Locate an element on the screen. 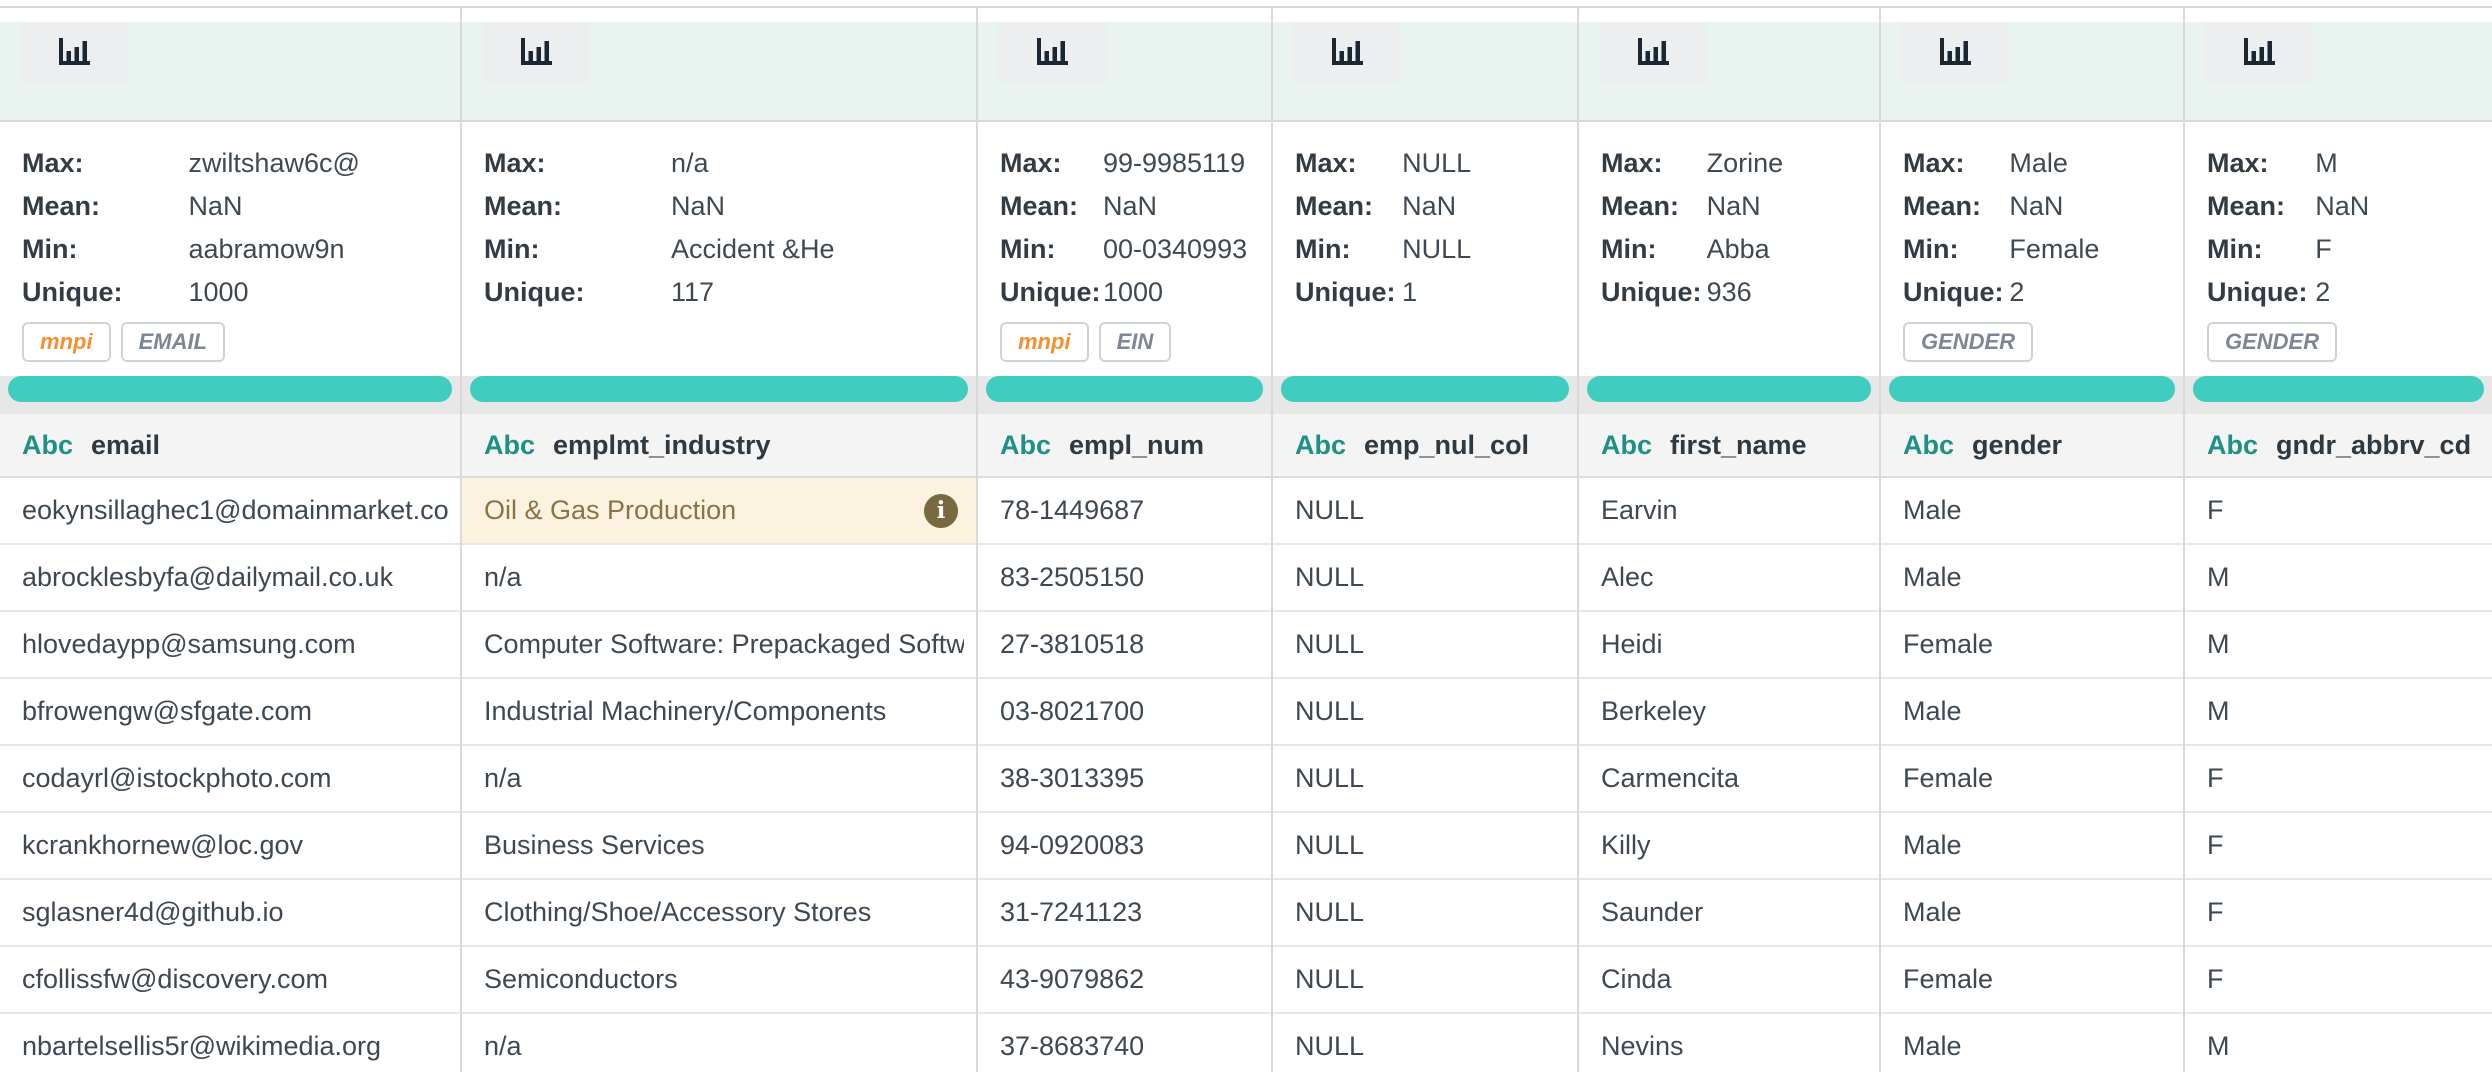 The image size is (2492, 1072). table-cell: 94-0920083 is located at coordinates (1124, 846).